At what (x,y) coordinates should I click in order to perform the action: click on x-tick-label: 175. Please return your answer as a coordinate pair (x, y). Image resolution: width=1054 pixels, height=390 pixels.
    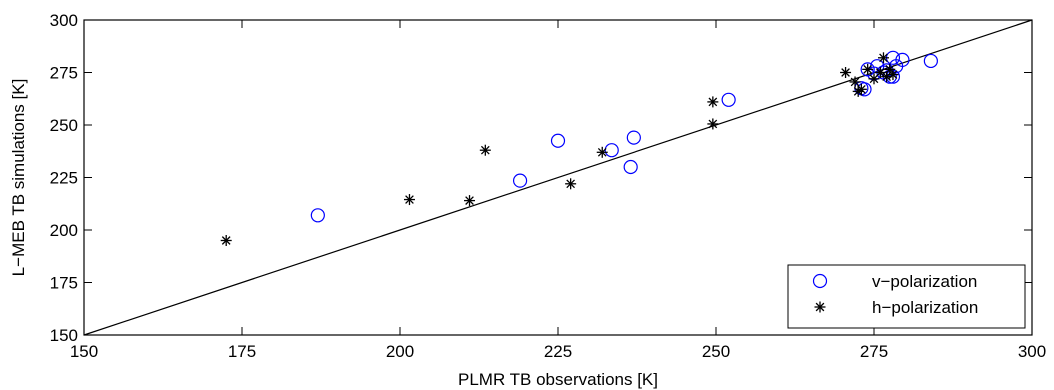
    Looking at the image, I should click on (242, 351).